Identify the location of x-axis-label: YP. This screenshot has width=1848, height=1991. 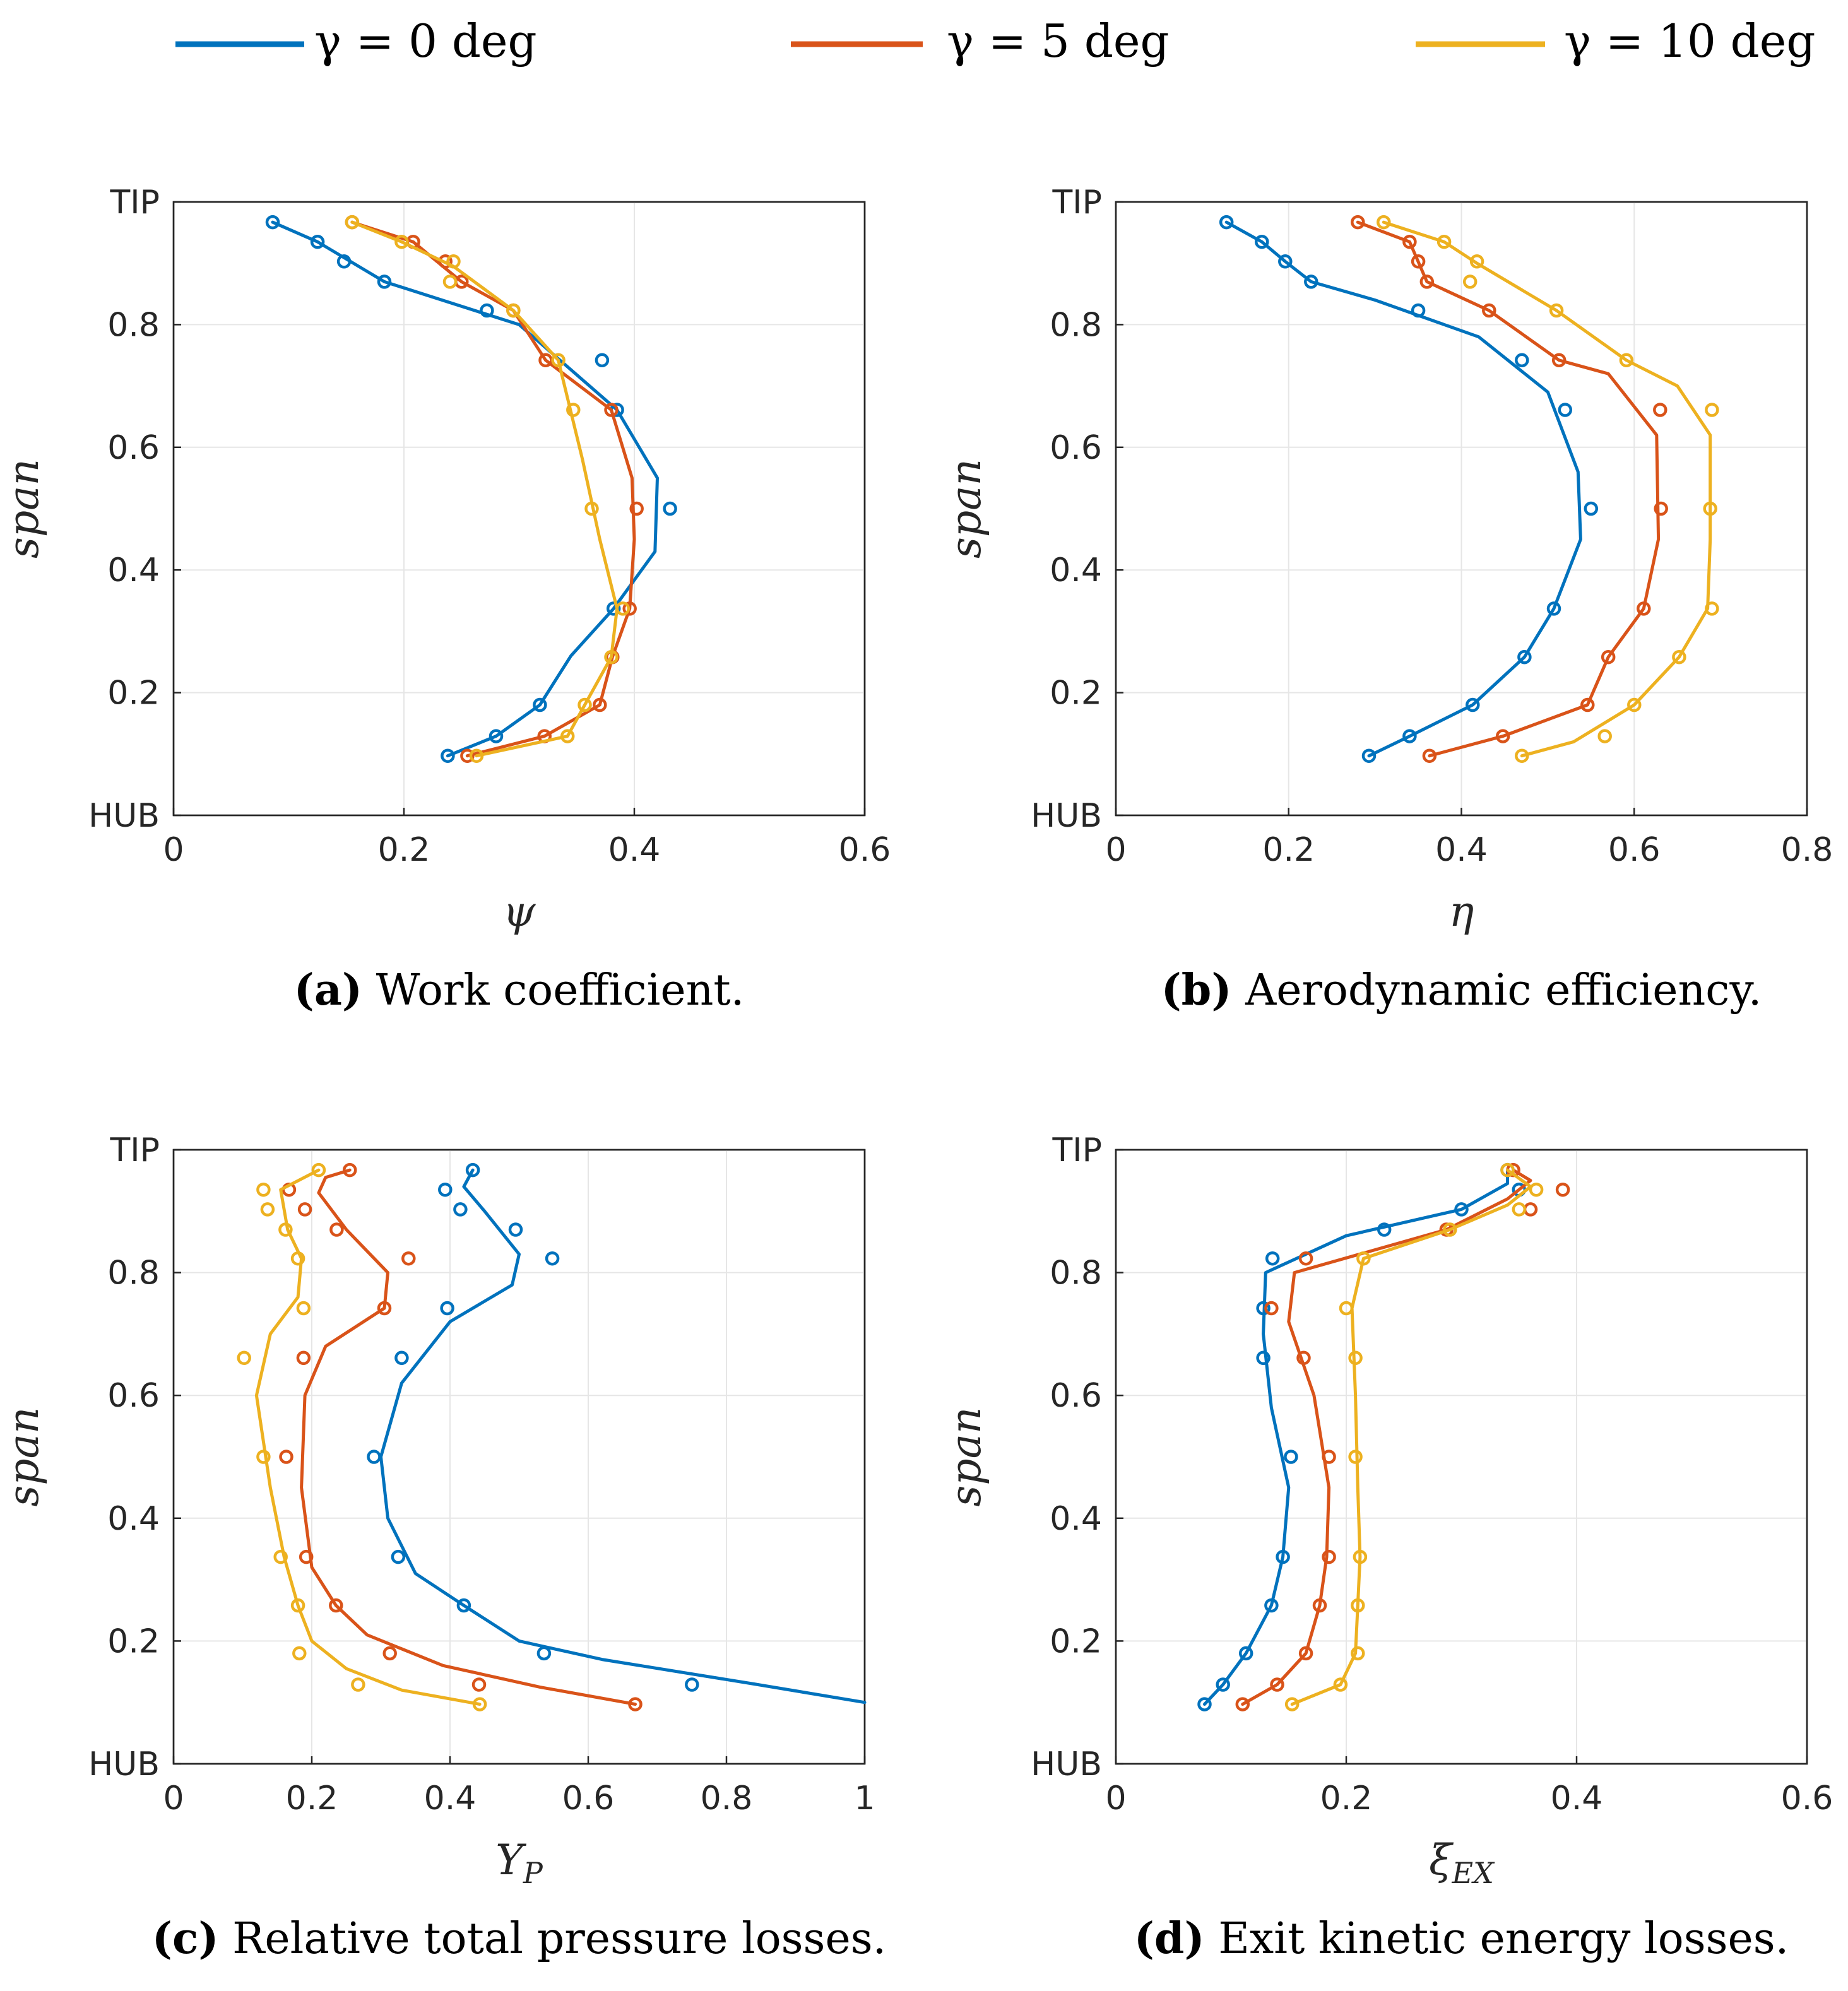
(519, 1863).